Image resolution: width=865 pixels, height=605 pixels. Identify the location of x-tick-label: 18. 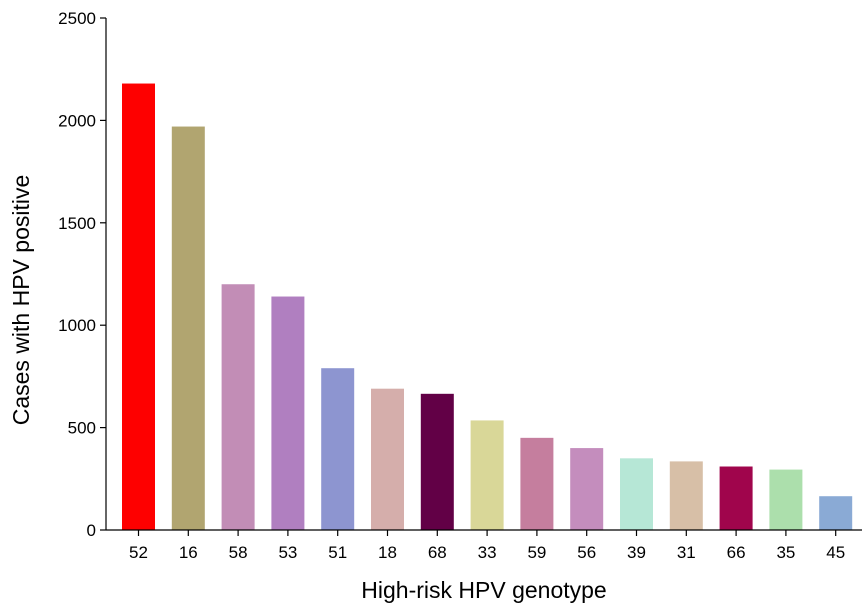
(387, 552).